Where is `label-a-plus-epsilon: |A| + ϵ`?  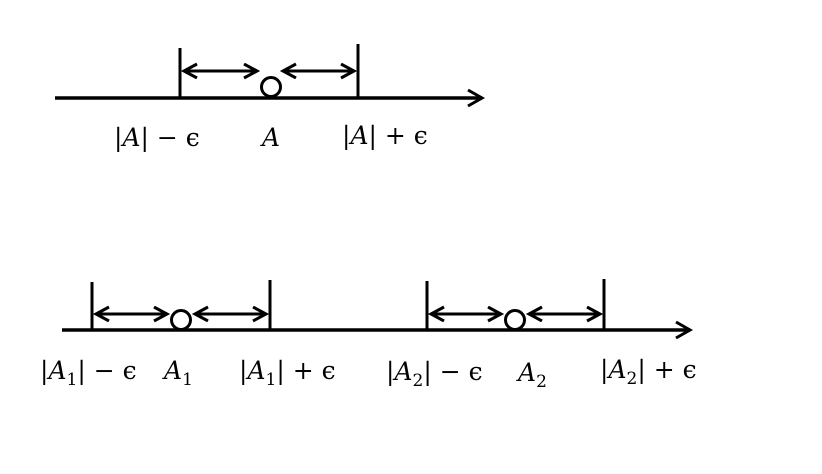 label-a-plus-epsilon: |A| + ϵ is located at coordinates (385, 136).